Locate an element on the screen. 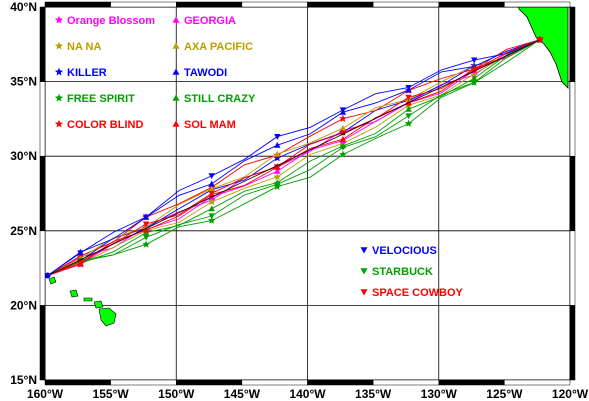 This screenshot has width=589, height=401. hawaii-molokai is located at coordinates (88, 299).